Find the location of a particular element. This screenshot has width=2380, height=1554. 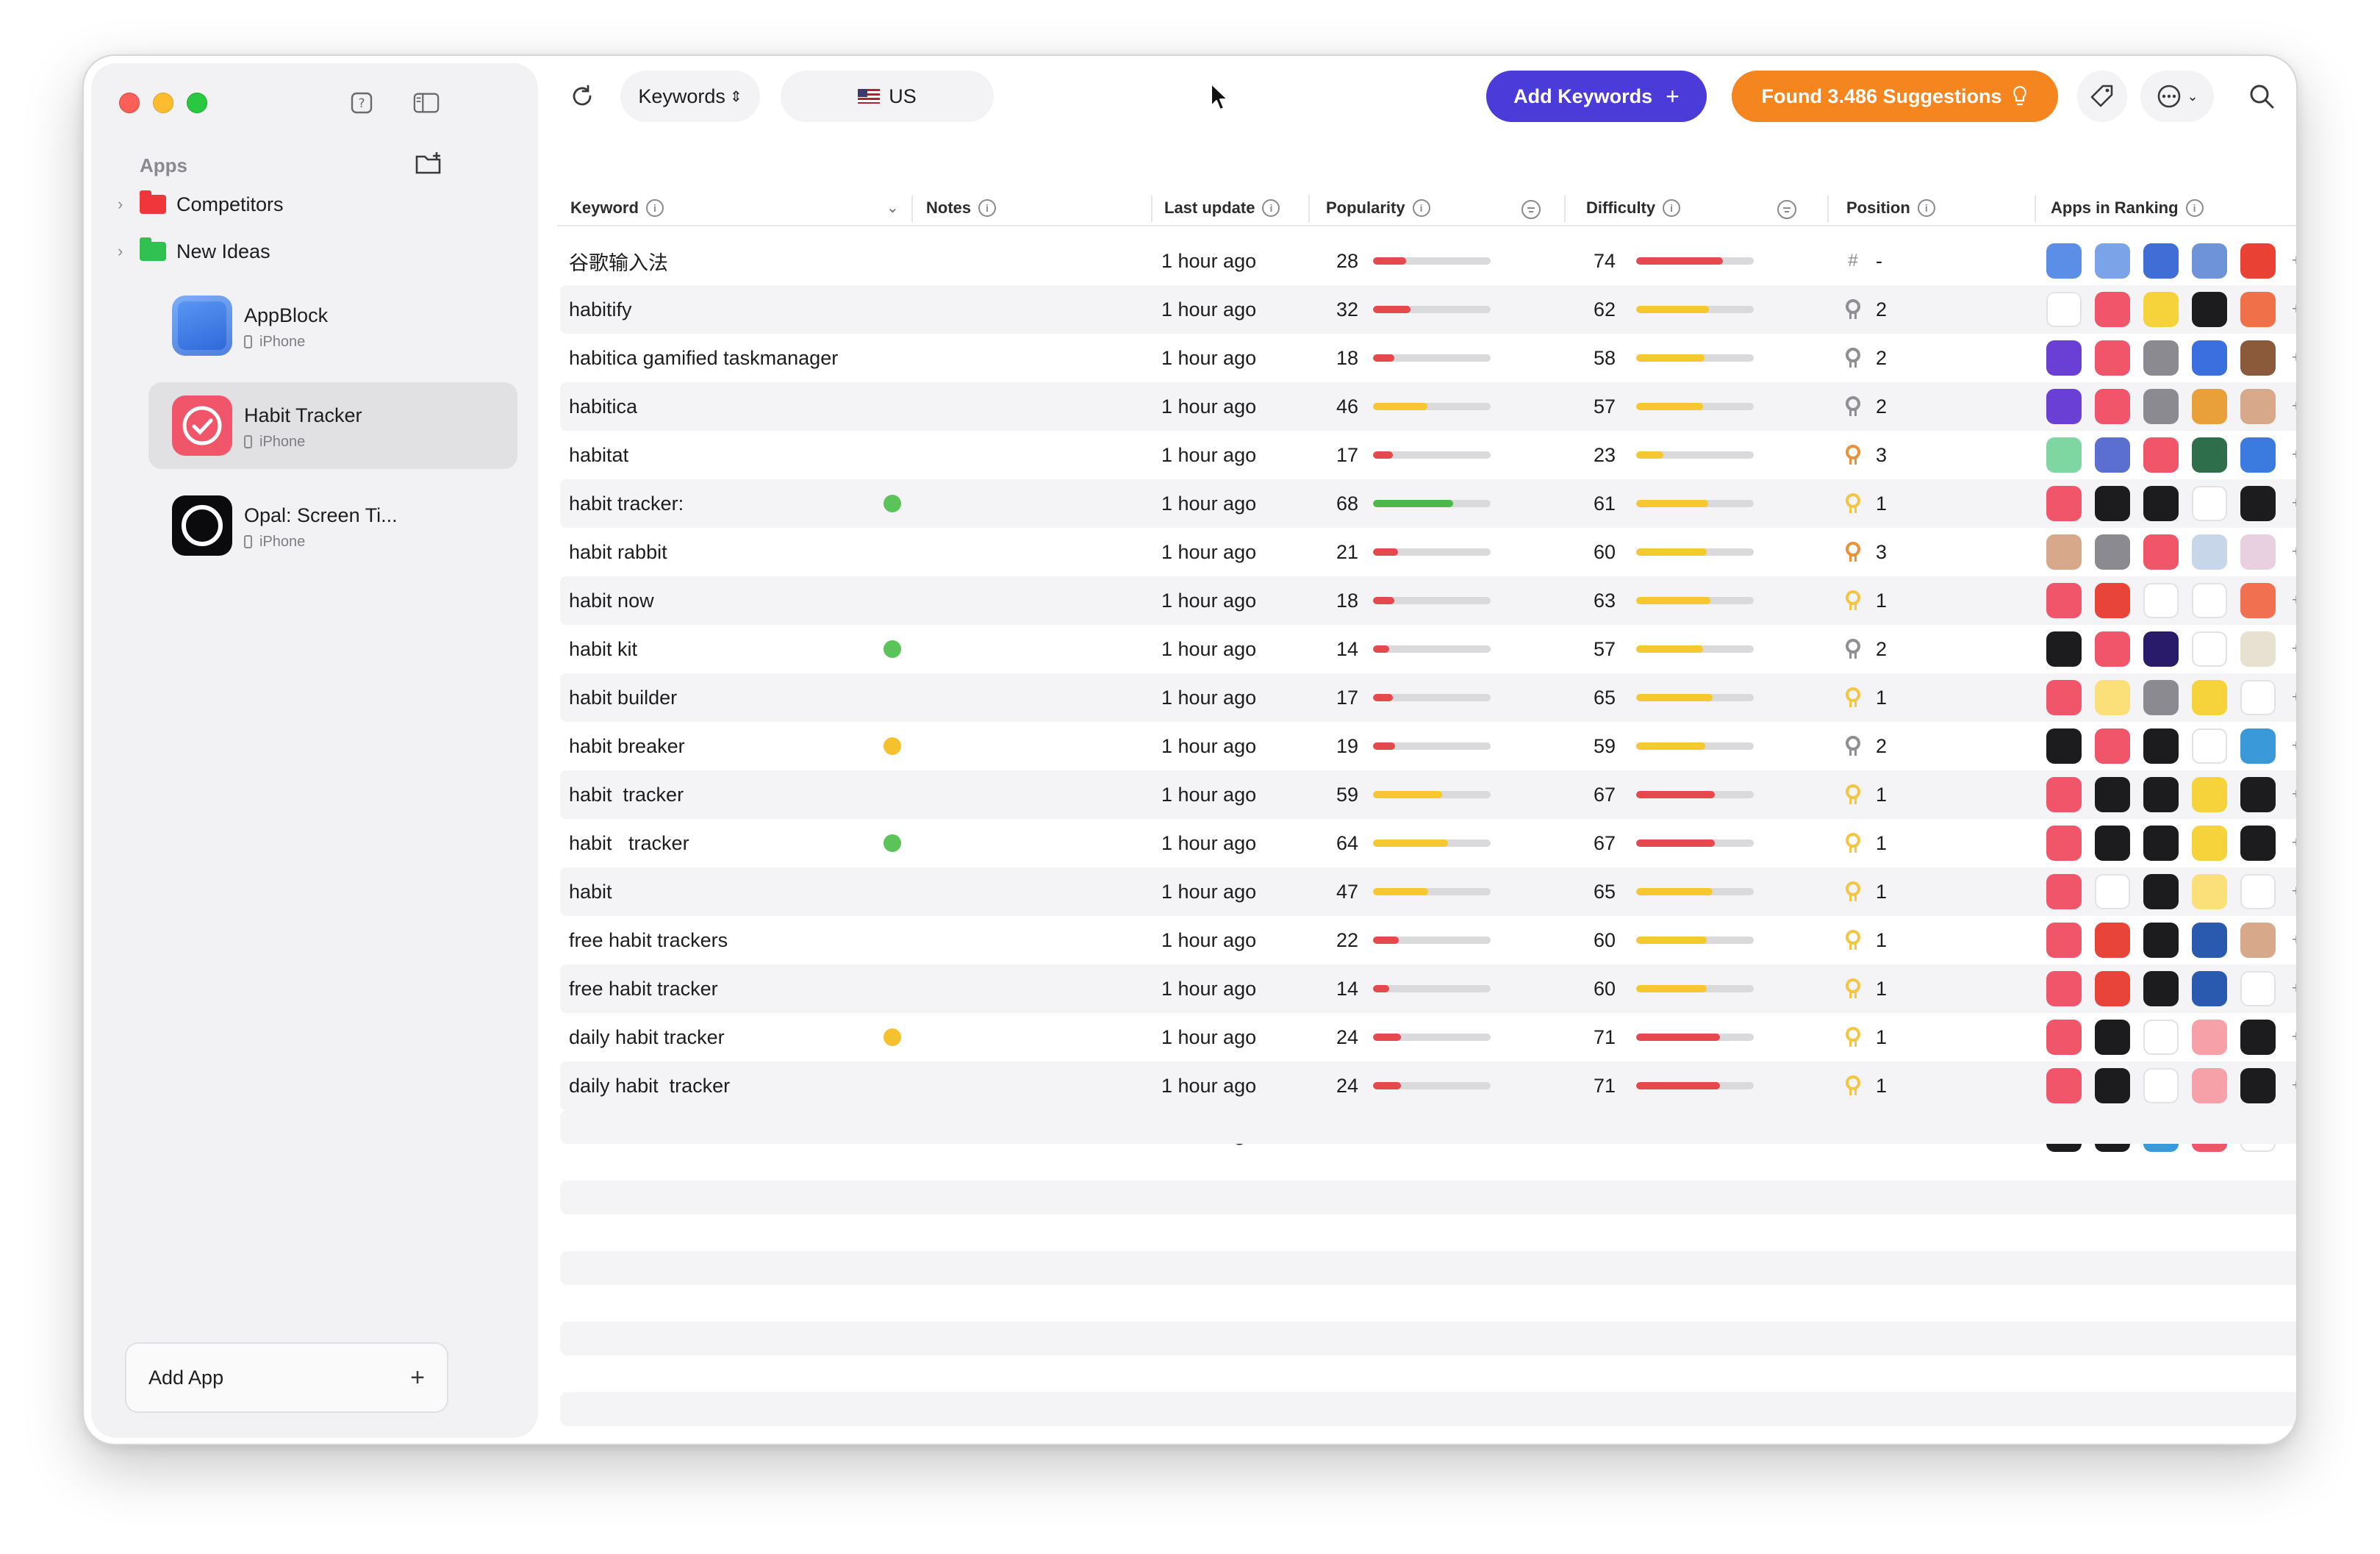

more-apps-count: +209 is located at coordinates (2294, 891).